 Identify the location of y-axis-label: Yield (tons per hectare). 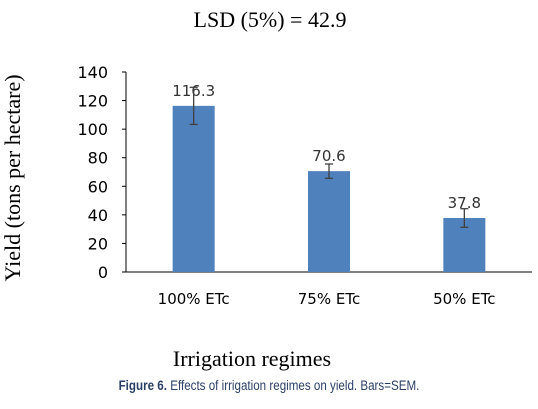
(12, 177).